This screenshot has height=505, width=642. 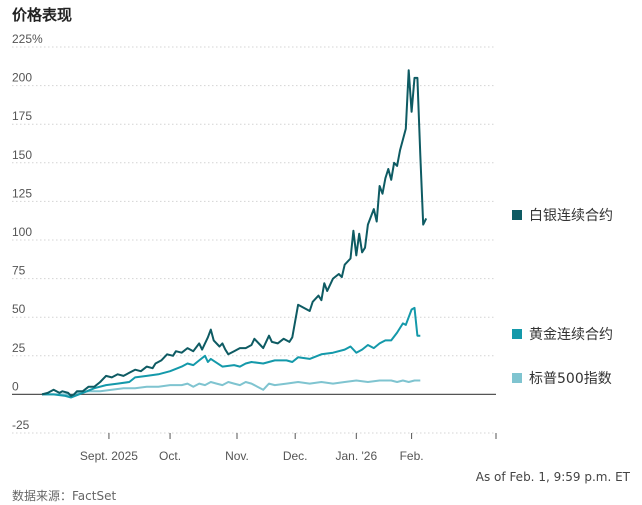 What do you see at coordinates (21, 425) in the screenshot?
I see `y-tick-label: -25` at bounding box center [21, 425].